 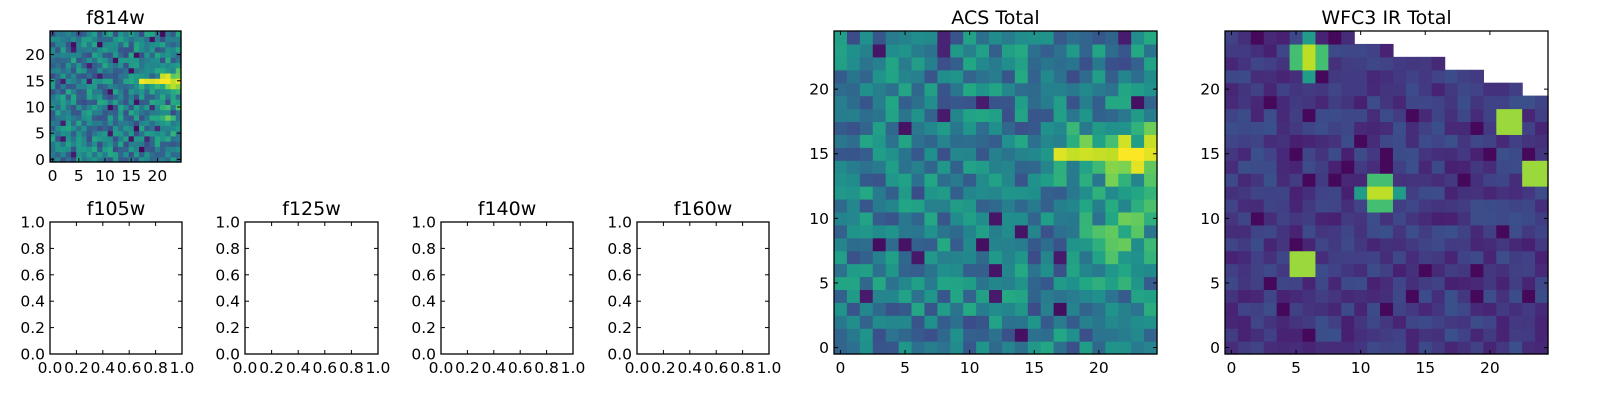 What do you see at coordinates (35, 107) in the screenshot?
I see `y-tick-label: 10` at bounding box center [35, 107].